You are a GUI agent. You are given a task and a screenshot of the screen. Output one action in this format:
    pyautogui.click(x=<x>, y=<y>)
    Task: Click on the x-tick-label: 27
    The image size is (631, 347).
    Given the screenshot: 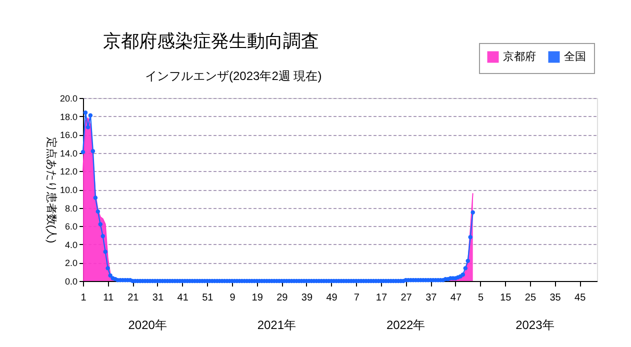 What is the action you would take?
    pyautogui.click(x=406, y=298)
    